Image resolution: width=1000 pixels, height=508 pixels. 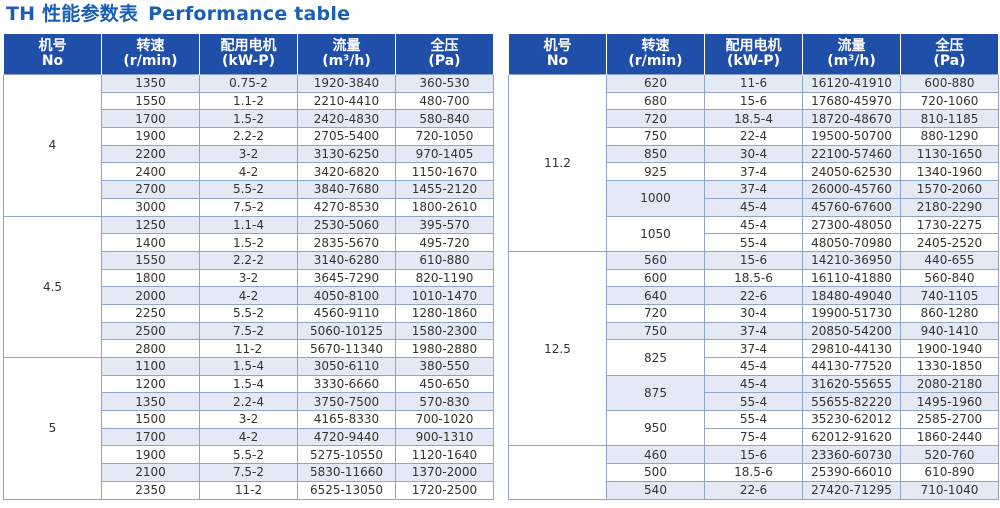 What do you see at coordinates (52, 145) in the screenshot?
I see `model-no-cell: 4` at bounding box center [52, 145].